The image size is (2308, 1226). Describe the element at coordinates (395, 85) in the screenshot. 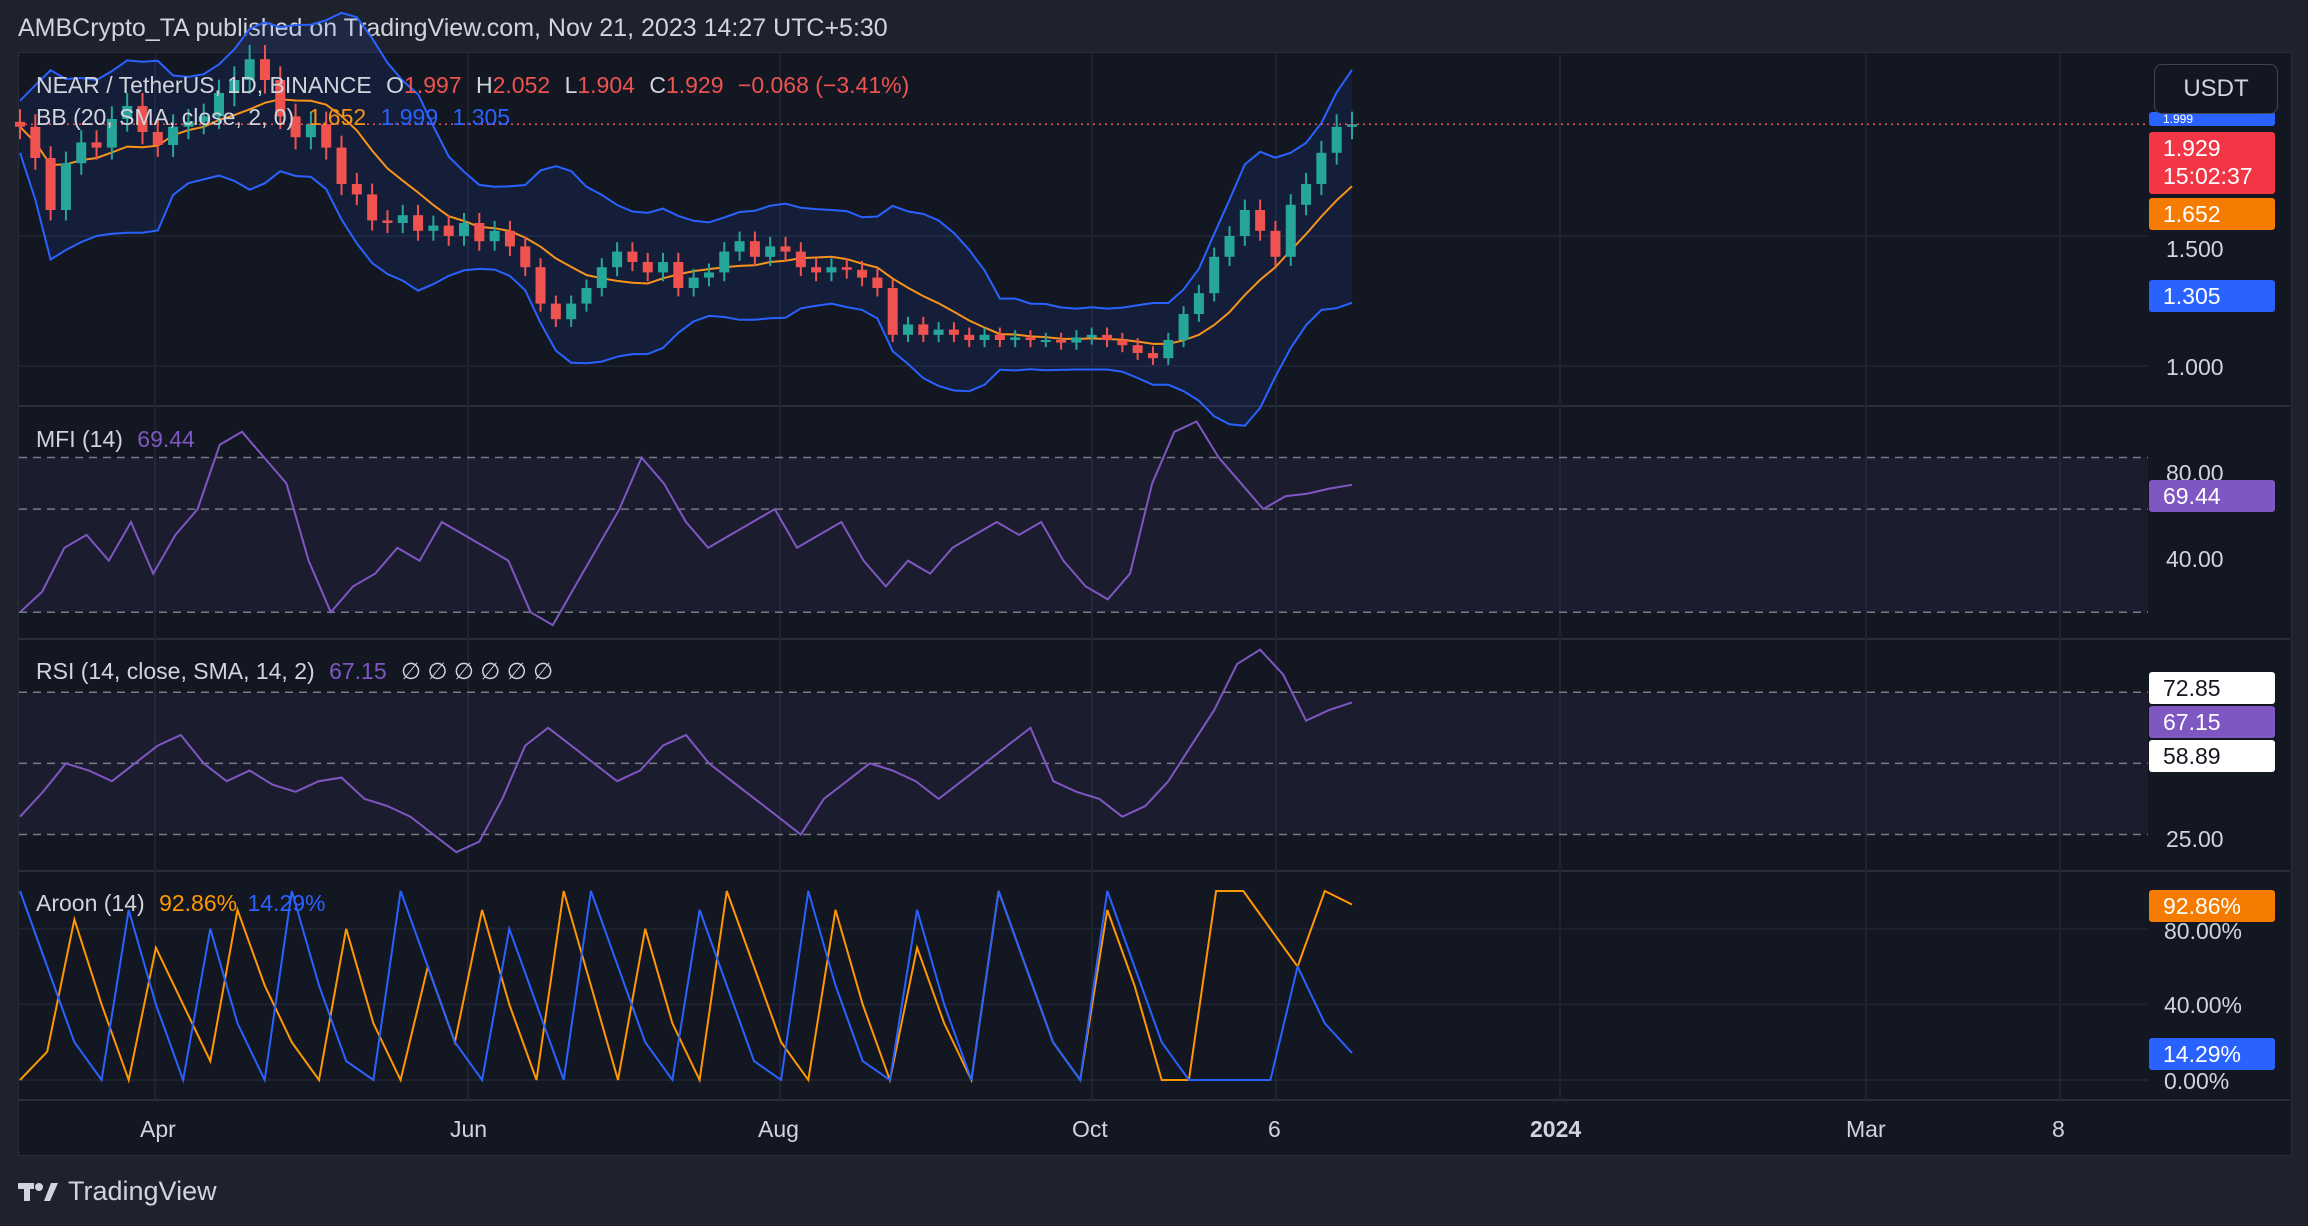

I see `open-label: O` at that location.